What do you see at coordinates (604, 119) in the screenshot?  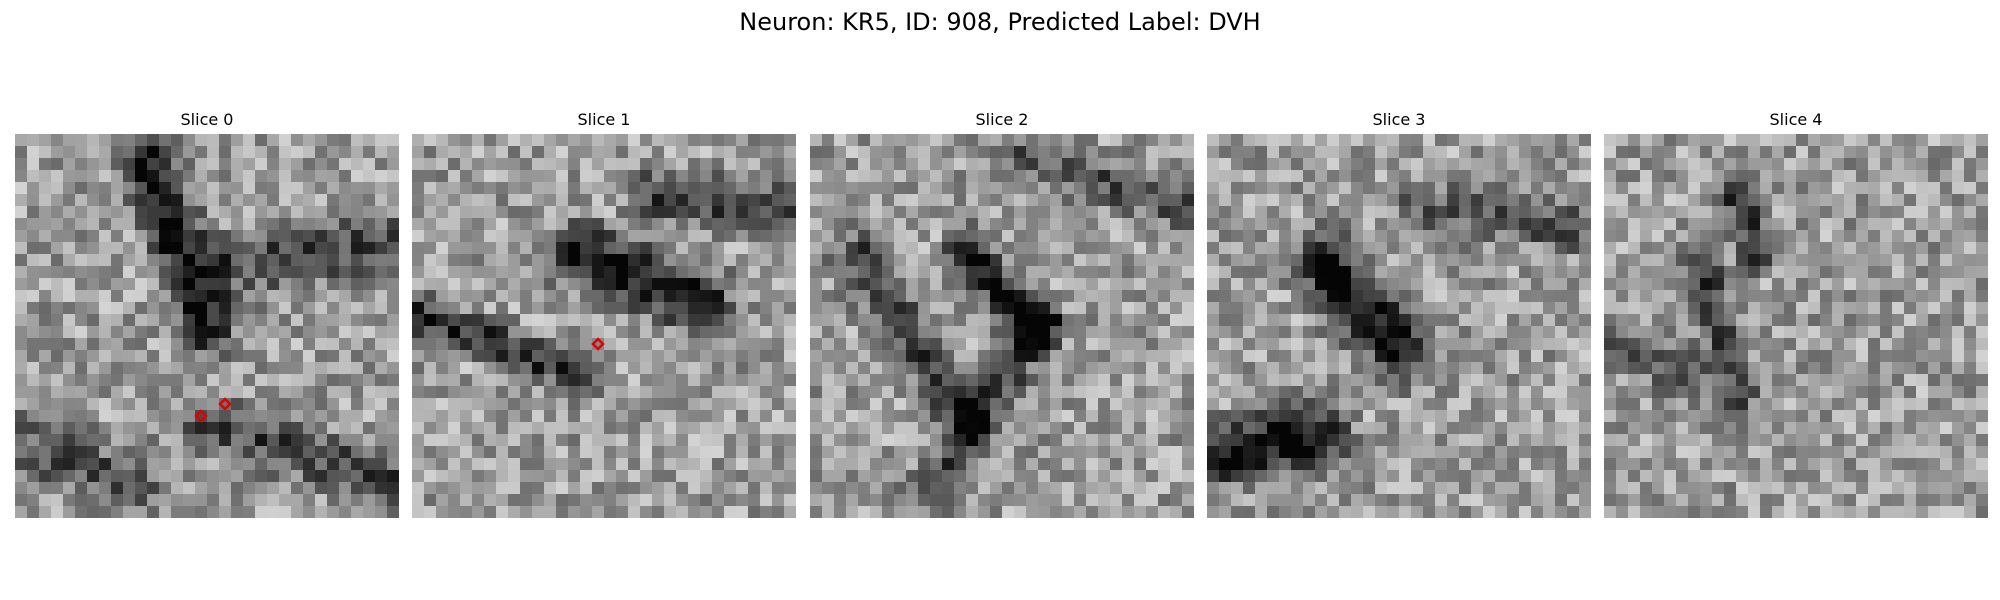 I see `slice-title: Slice 1` at bounding box center [604, 119].